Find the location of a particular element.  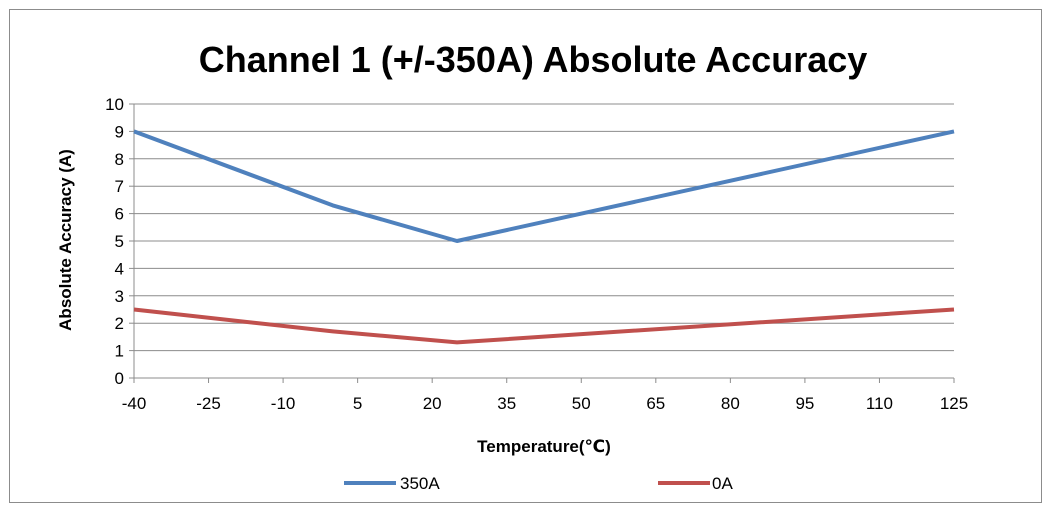

x-tick-label: 80 is located at coordinates (730, 403).